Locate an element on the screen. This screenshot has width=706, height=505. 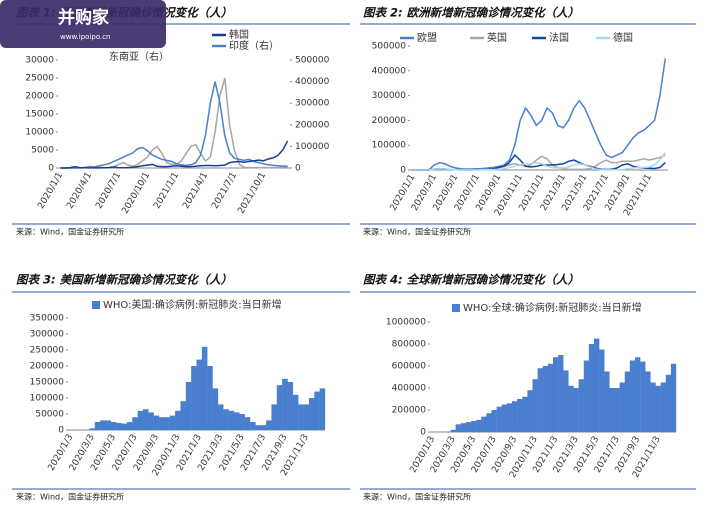
watermark: 并购家 www.ipoipo.cn is located at coordinates (83, 24).